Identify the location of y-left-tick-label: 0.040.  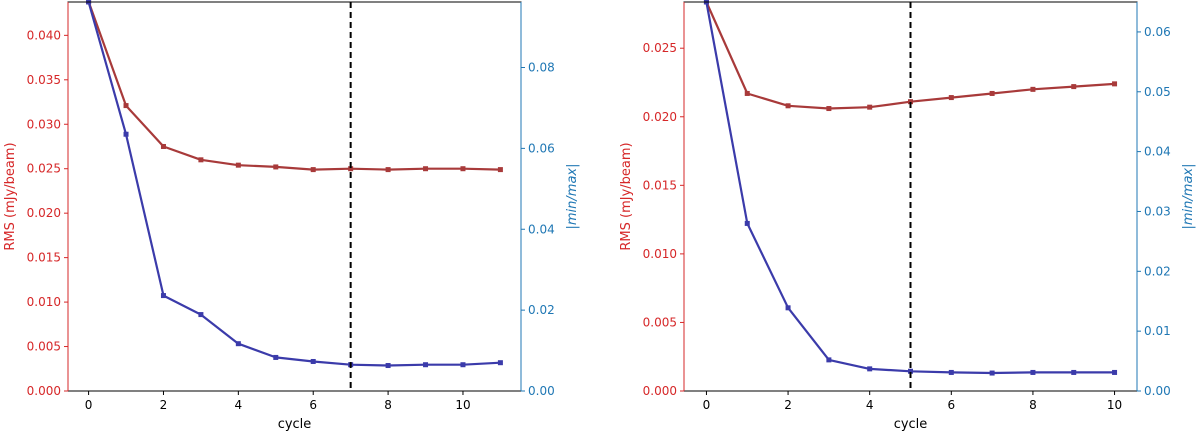
(44, 35).